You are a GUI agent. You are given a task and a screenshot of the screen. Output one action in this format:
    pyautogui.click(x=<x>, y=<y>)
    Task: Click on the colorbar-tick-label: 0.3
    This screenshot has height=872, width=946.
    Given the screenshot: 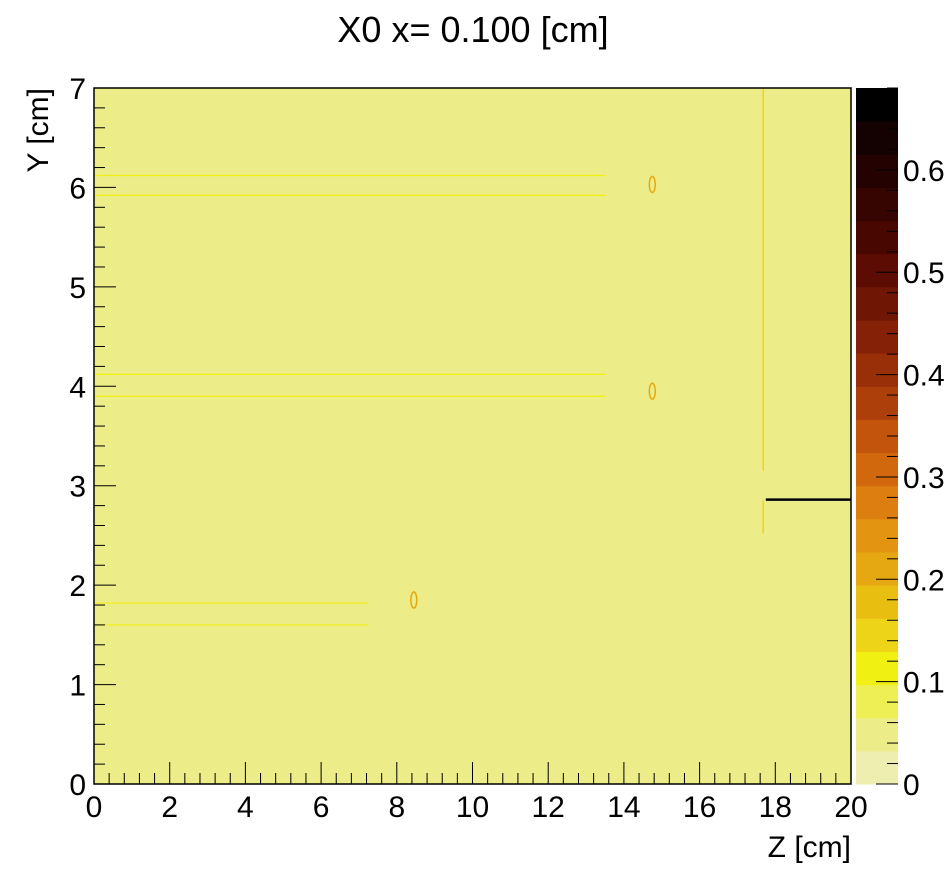 What is the action you would take?
    pyautogui.click(x=924, y=478)
    